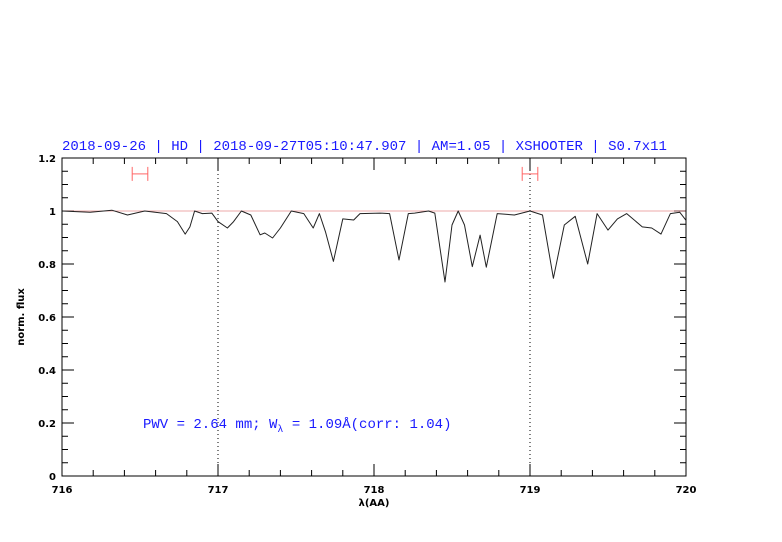  What do you see at coordinates (52, 212) in the screenshot?
I see `y-tick-label: 1` at bounding box center [52, 212].